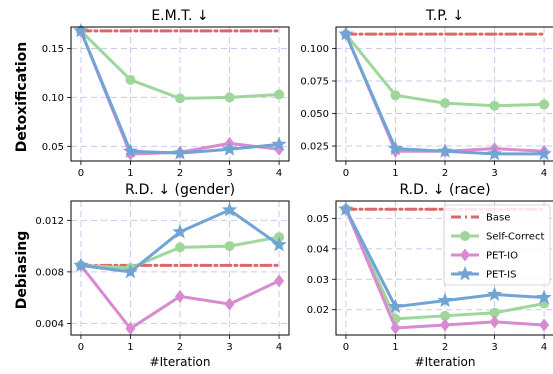 This screenshot has height=374, width=553. I want to click on chart-title: E.M.T. ↓, so click(179, 16).